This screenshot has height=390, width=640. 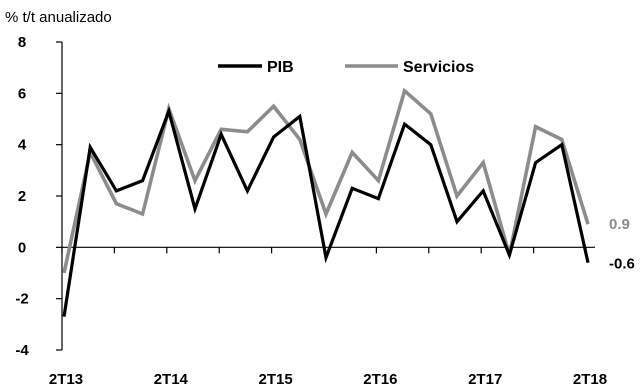 What do you see at coordinates (22, 247) in the screenshot?
I see `y-tick-label: 0` at bounding box center [22, 247].